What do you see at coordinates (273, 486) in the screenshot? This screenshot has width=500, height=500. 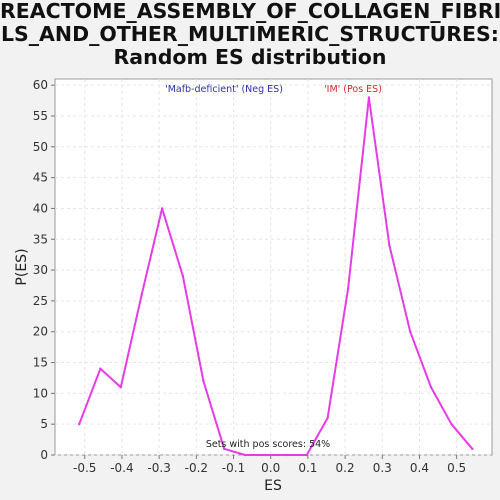 I see `x-axis-label: ES` at bounding box center [273, 486].